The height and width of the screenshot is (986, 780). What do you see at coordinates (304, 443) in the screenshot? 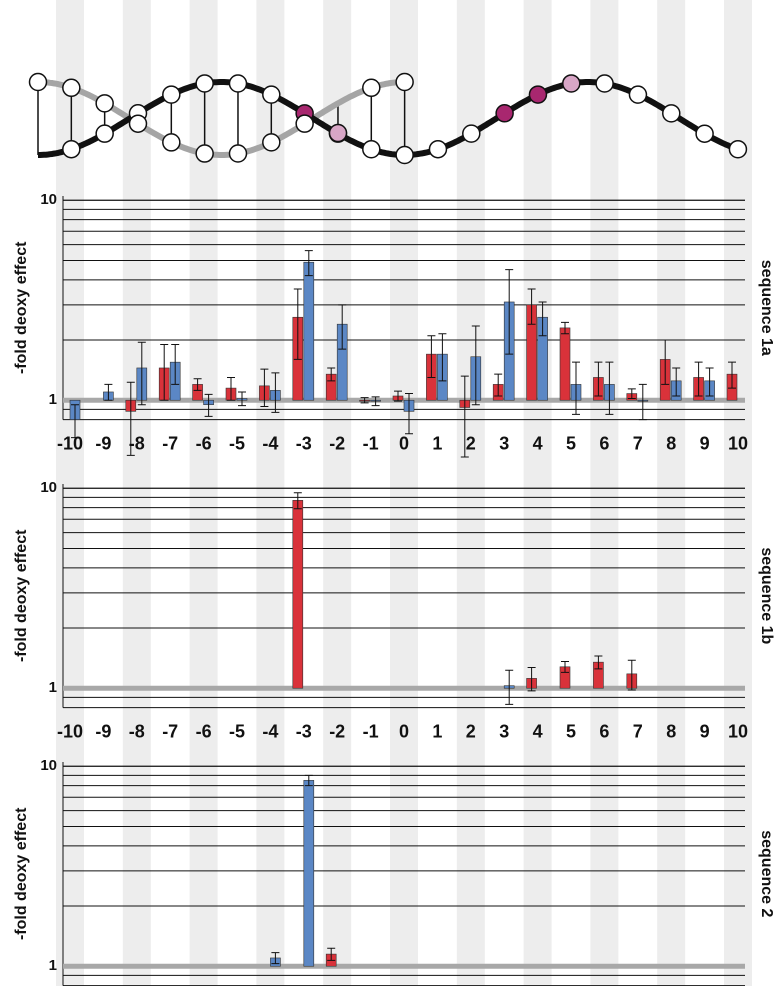
I see `x-tick-label: -3` at bounding box center [304, 443].